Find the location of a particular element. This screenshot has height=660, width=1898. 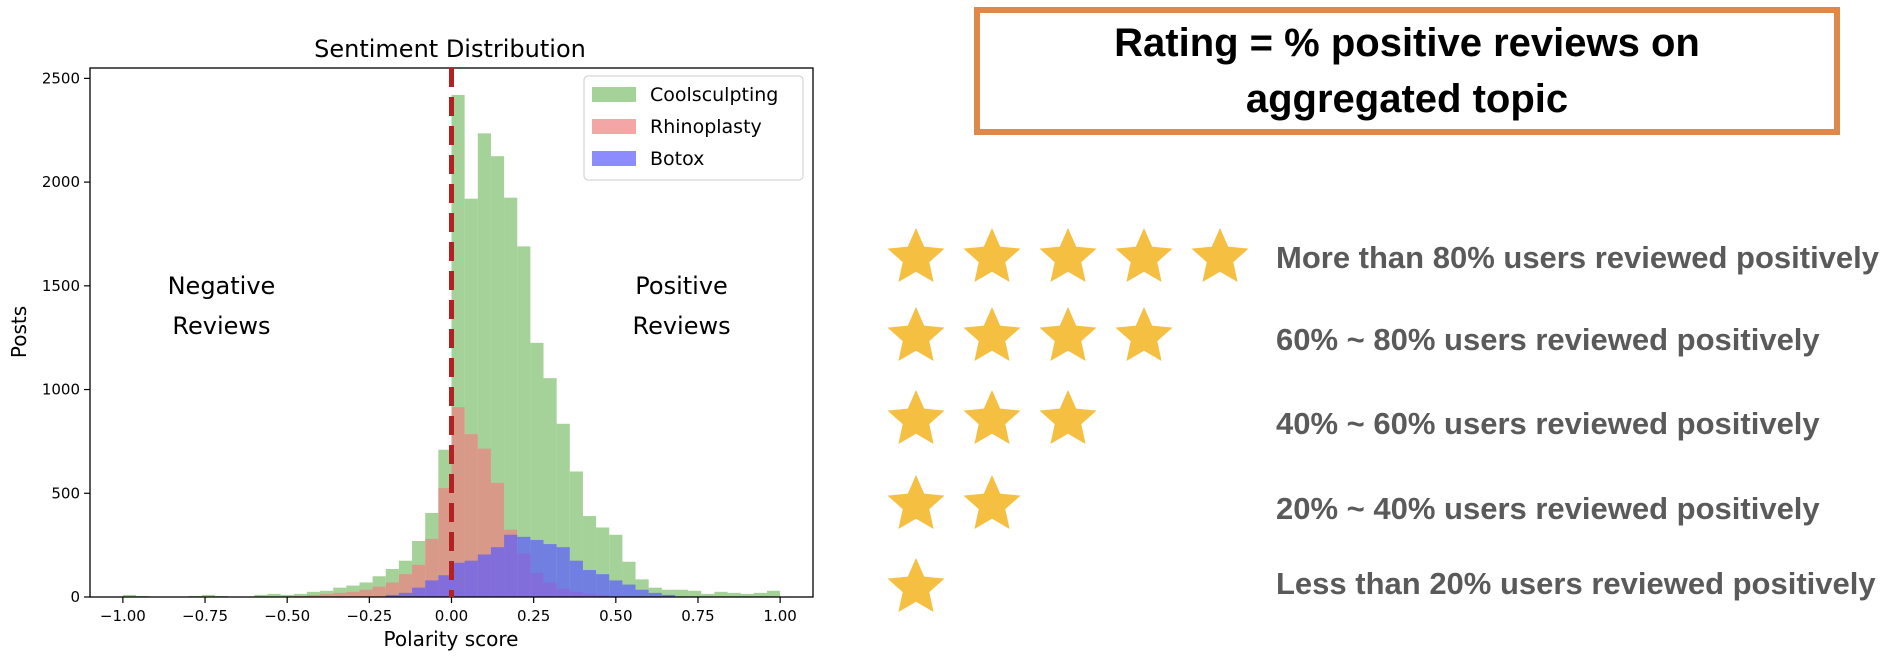

chart-legend: Coolsculpting Rhinoplasty Botox is located at coordinates (693, 128).